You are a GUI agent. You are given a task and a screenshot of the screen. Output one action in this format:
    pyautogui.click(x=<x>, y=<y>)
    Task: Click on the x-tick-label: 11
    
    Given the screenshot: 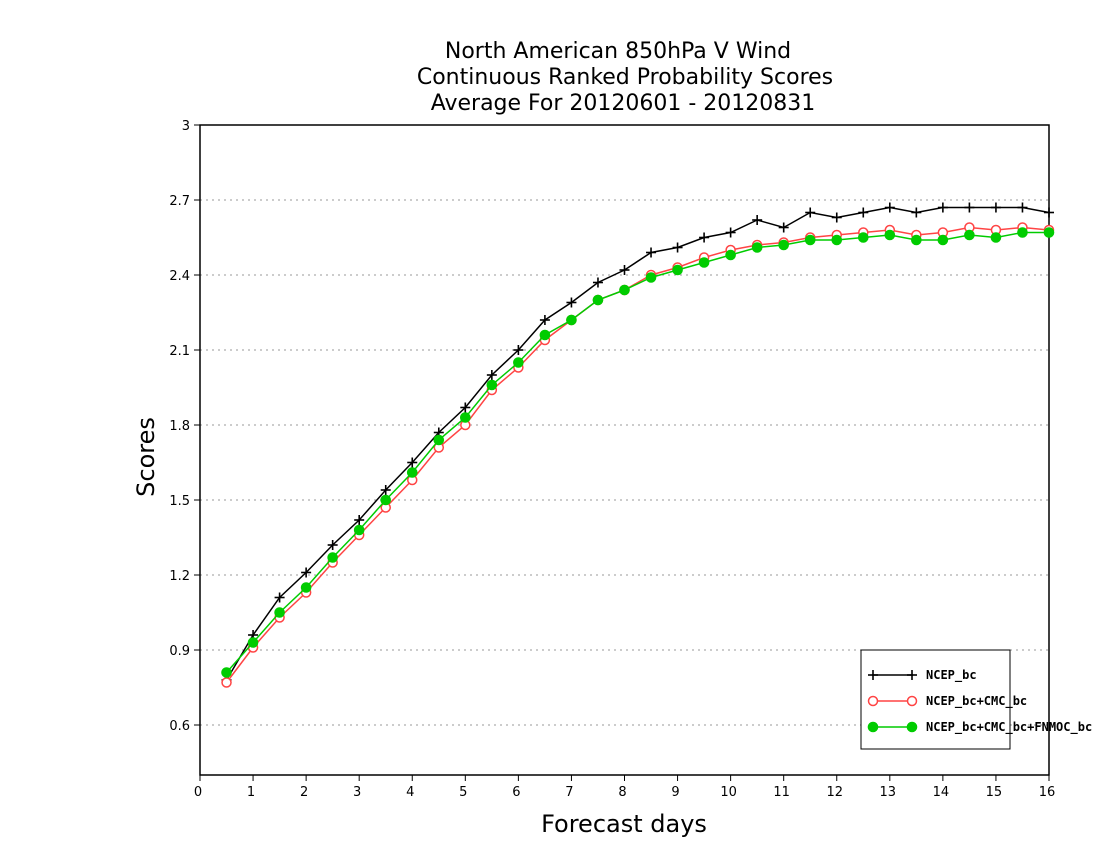 What is the action you would take?
    pyautogui.click(x=781, y=792)
    